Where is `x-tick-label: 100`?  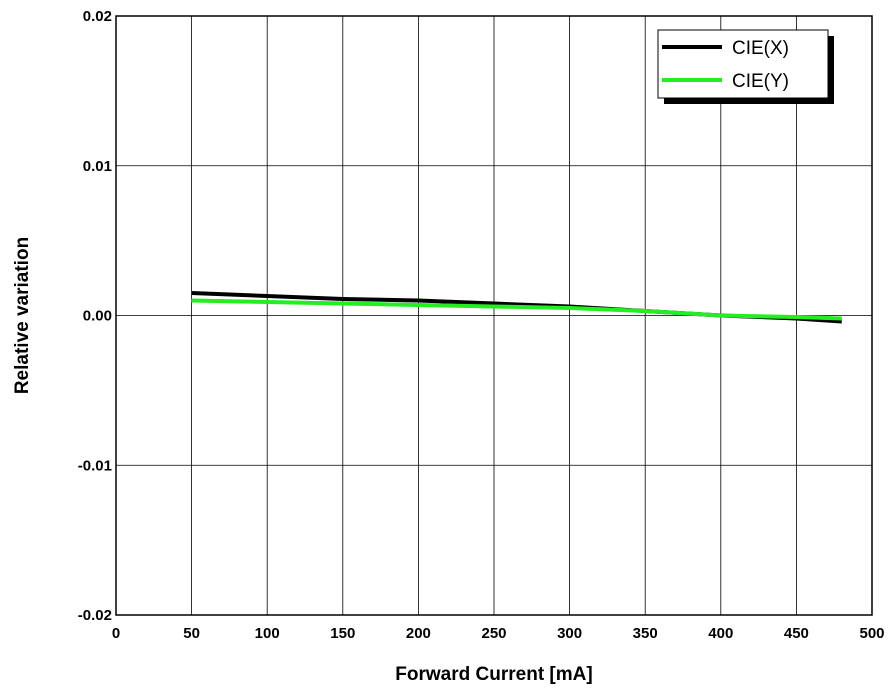 x-tick-label: 100 is located at coordinates (267, 633).